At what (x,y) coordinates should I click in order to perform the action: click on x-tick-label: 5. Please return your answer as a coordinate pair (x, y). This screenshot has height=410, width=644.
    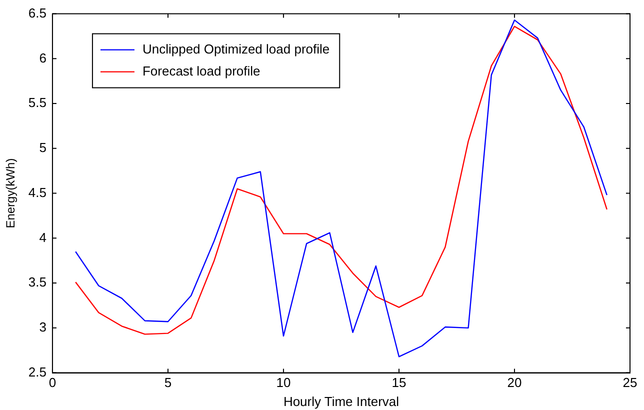
    Looking at the image, I should click on (168, 382).